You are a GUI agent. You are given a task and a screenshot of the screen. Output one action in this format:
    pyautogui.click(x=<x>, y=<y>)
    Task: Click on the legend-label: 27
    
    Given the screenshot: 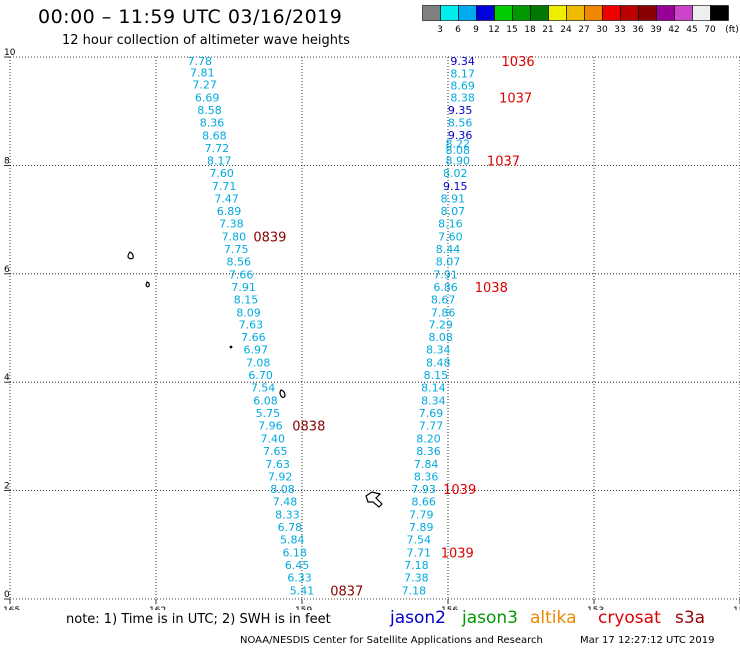 What is the action you would take?
    pyautogui.click(x=583, y=30)
    